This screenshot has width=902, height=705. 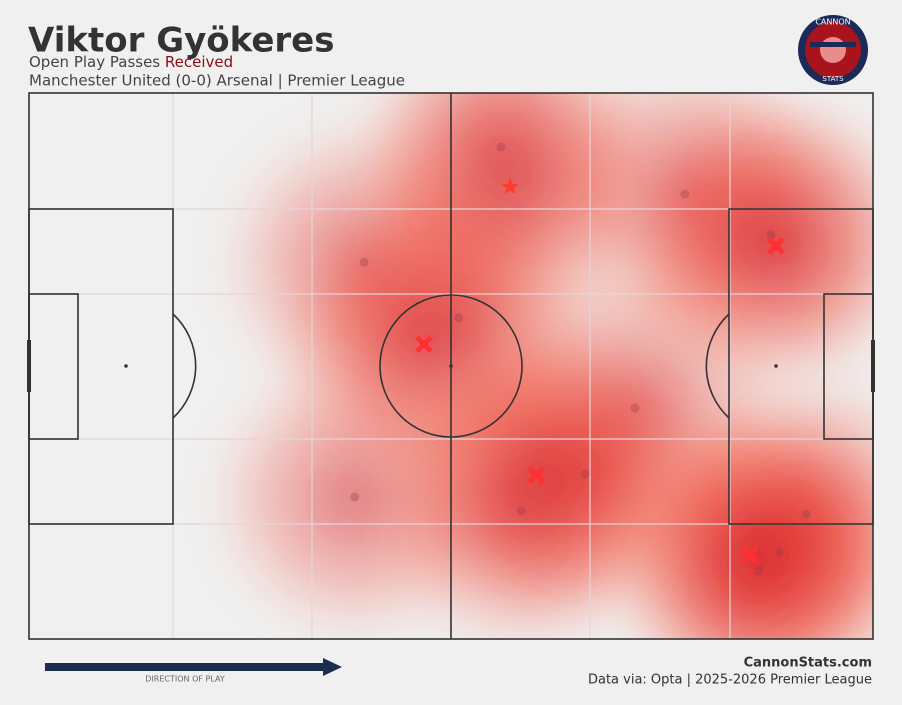 I want to click on subtitle-accent: Received, so click(x=199, y=62).